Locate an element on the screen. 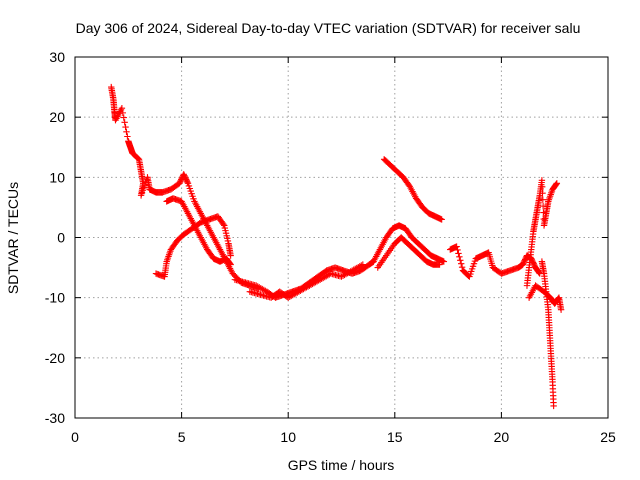  y-tick-label: 20 is located at coordinates (57, 117).